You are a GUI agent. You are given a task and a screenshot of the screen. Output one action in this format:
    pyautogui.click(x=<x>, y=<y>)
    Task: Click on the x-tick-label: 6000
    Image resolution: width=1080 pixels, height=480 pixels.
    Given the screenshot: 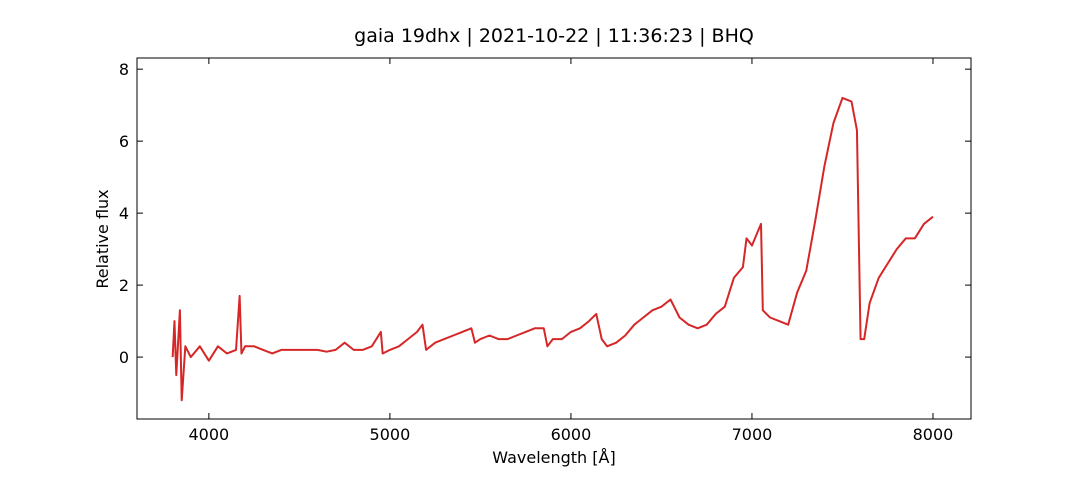 What is the action you would take?
    pyautogui.click(x=571, y=434)
    